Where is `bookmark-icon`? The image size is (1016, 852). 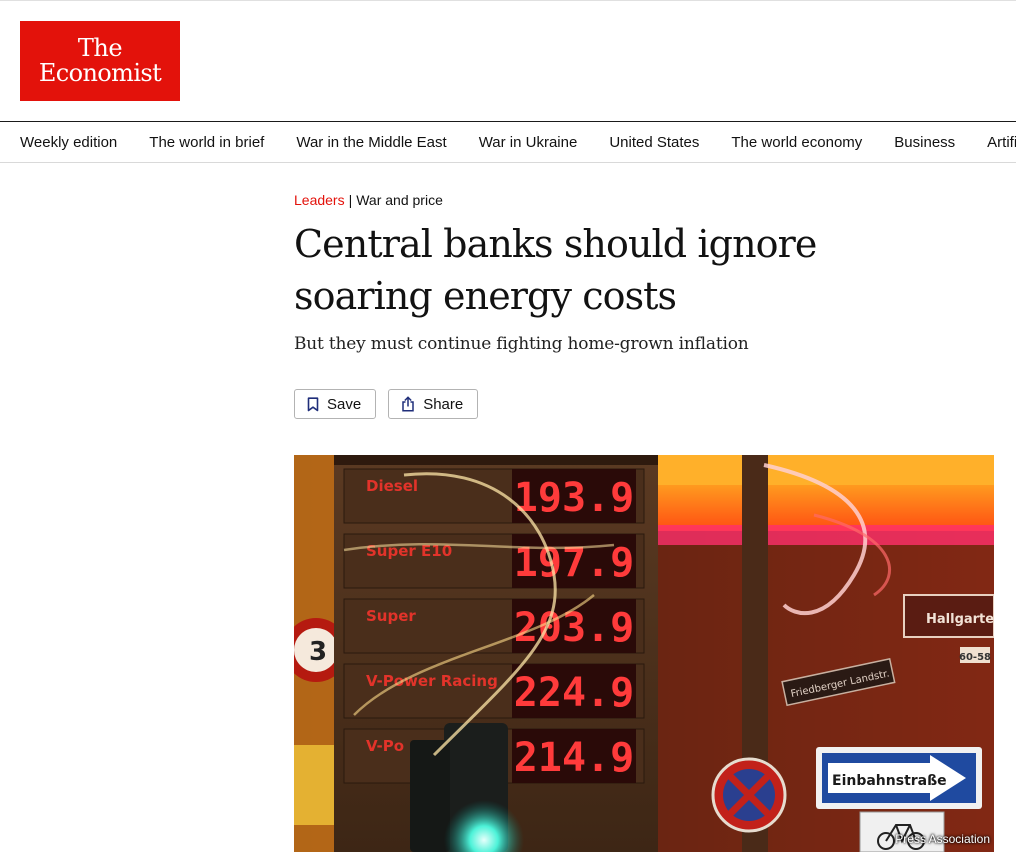 bookmark-icon is located at coordinates (313, 403).